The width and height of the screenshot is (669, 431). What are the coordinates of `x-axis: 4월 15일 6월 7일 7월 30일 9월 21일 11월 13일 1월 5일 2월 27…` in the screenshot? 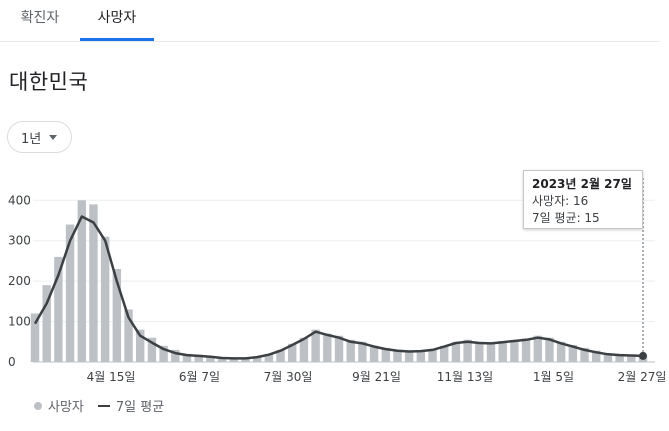 It's located at (377, 377).